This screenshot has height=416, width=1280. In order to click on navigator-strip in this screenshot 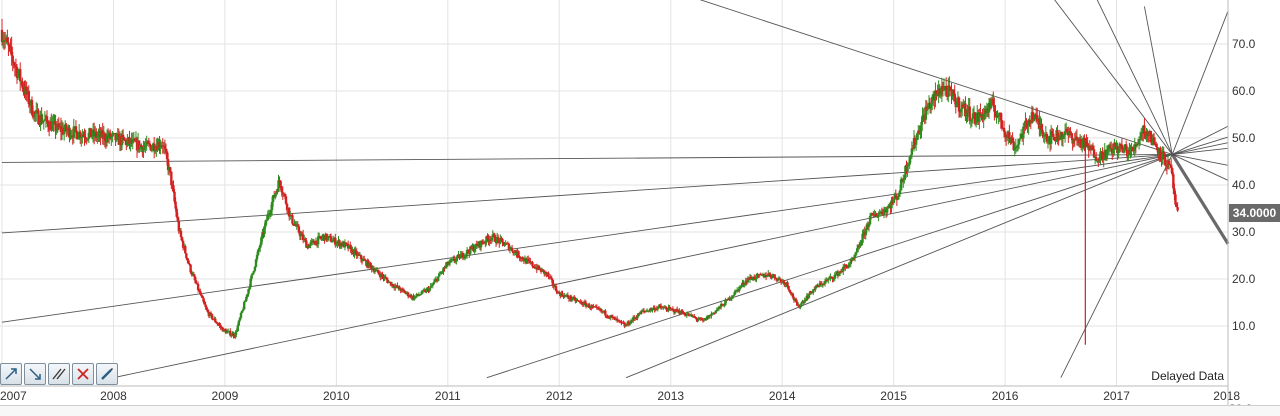, I will do `click(640, 410)`.